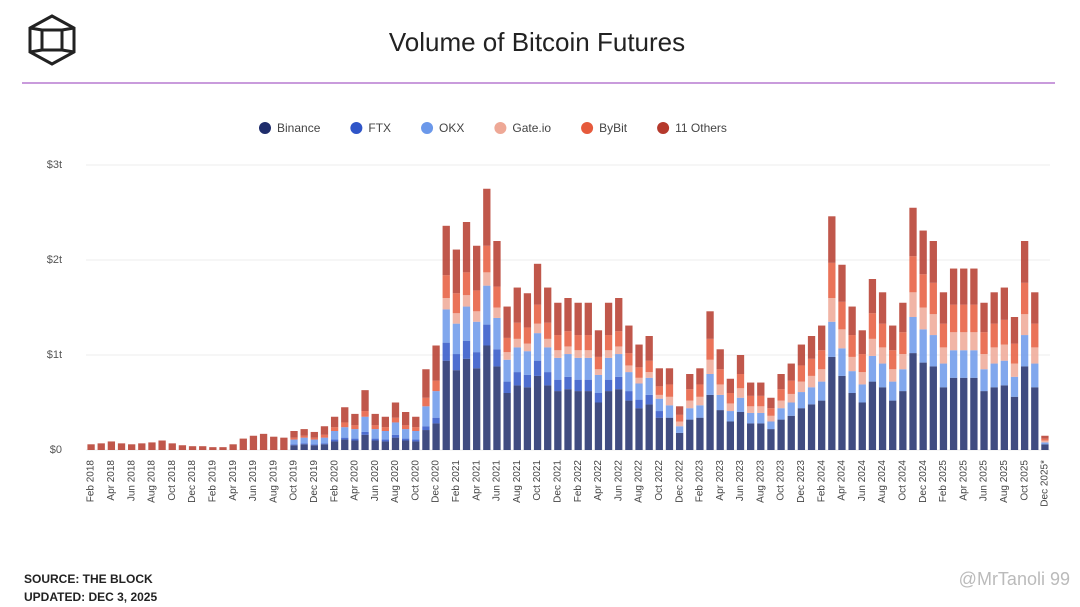 The image size is (1080, 607). Describe the element at coordinates (760, 481) in the screenshot. I see `x-tick-label: Aug 2023` at that location.